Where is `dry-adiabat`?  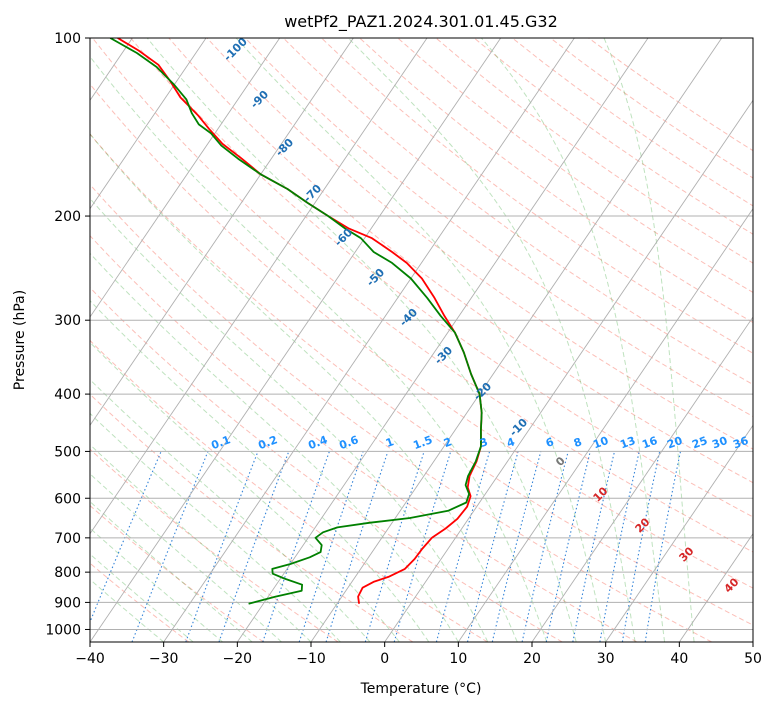
dry-adiabat is located at coordinates (140, 602).